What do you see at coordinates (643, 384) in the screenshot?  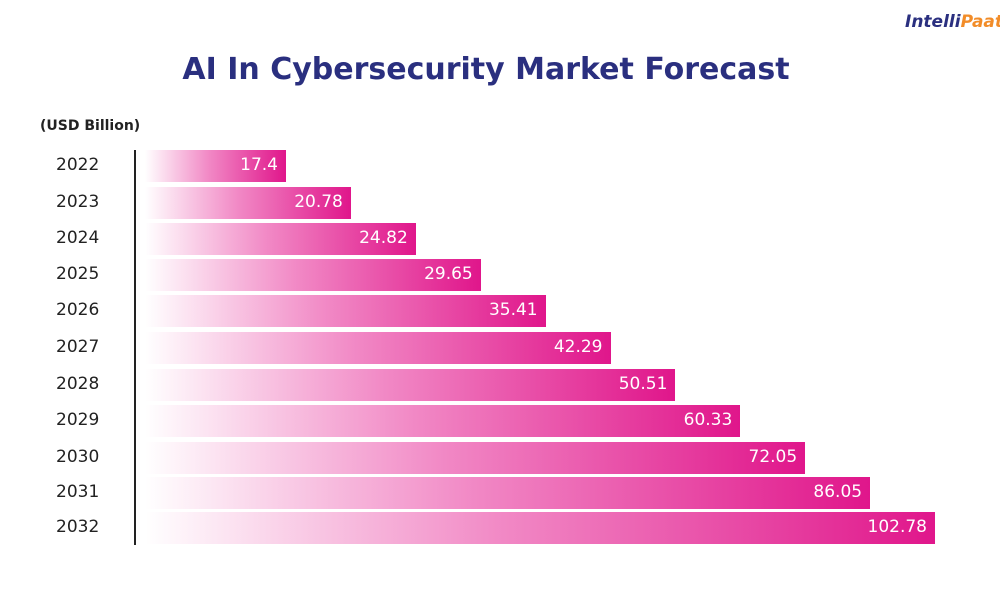 I see `data-label: 50.51` at bounding box center [643, 384].